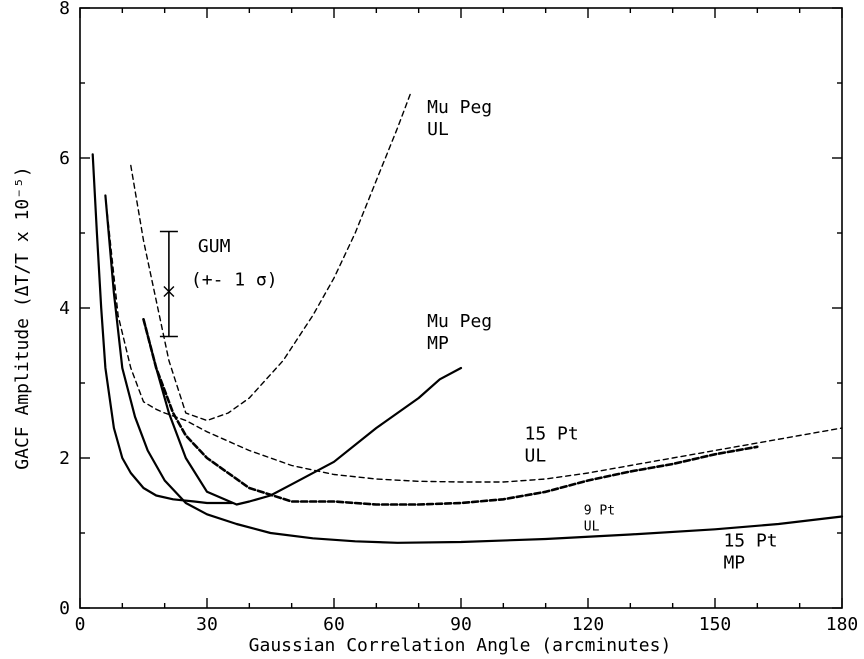  I want to click on series-label-2-0: 15 Pt, so click(552, 433).